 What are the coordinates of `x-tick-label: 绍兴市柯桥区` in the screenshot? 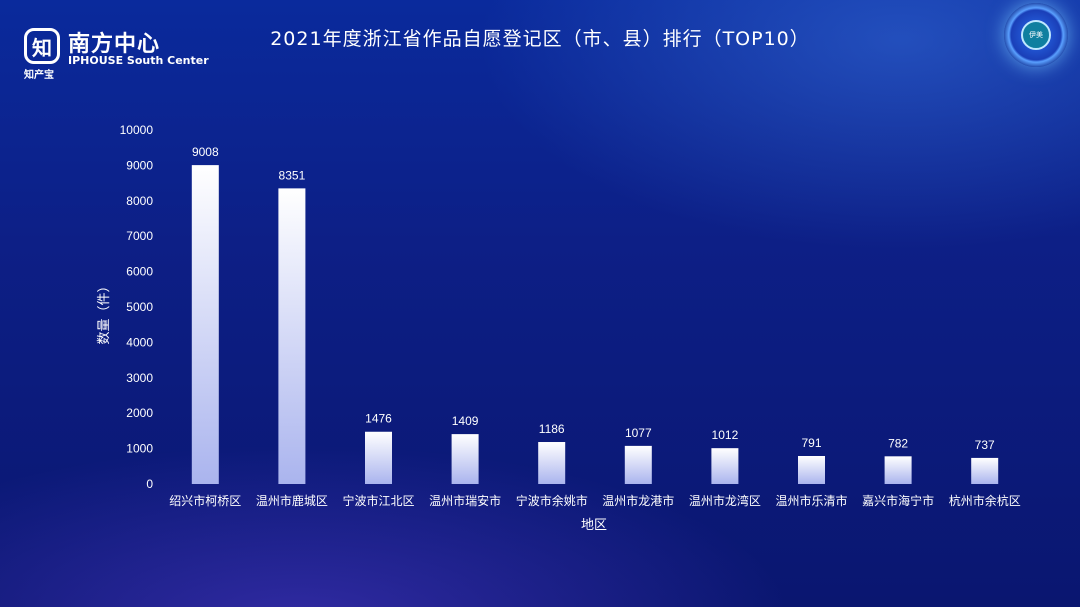 It's located at (205, 500).